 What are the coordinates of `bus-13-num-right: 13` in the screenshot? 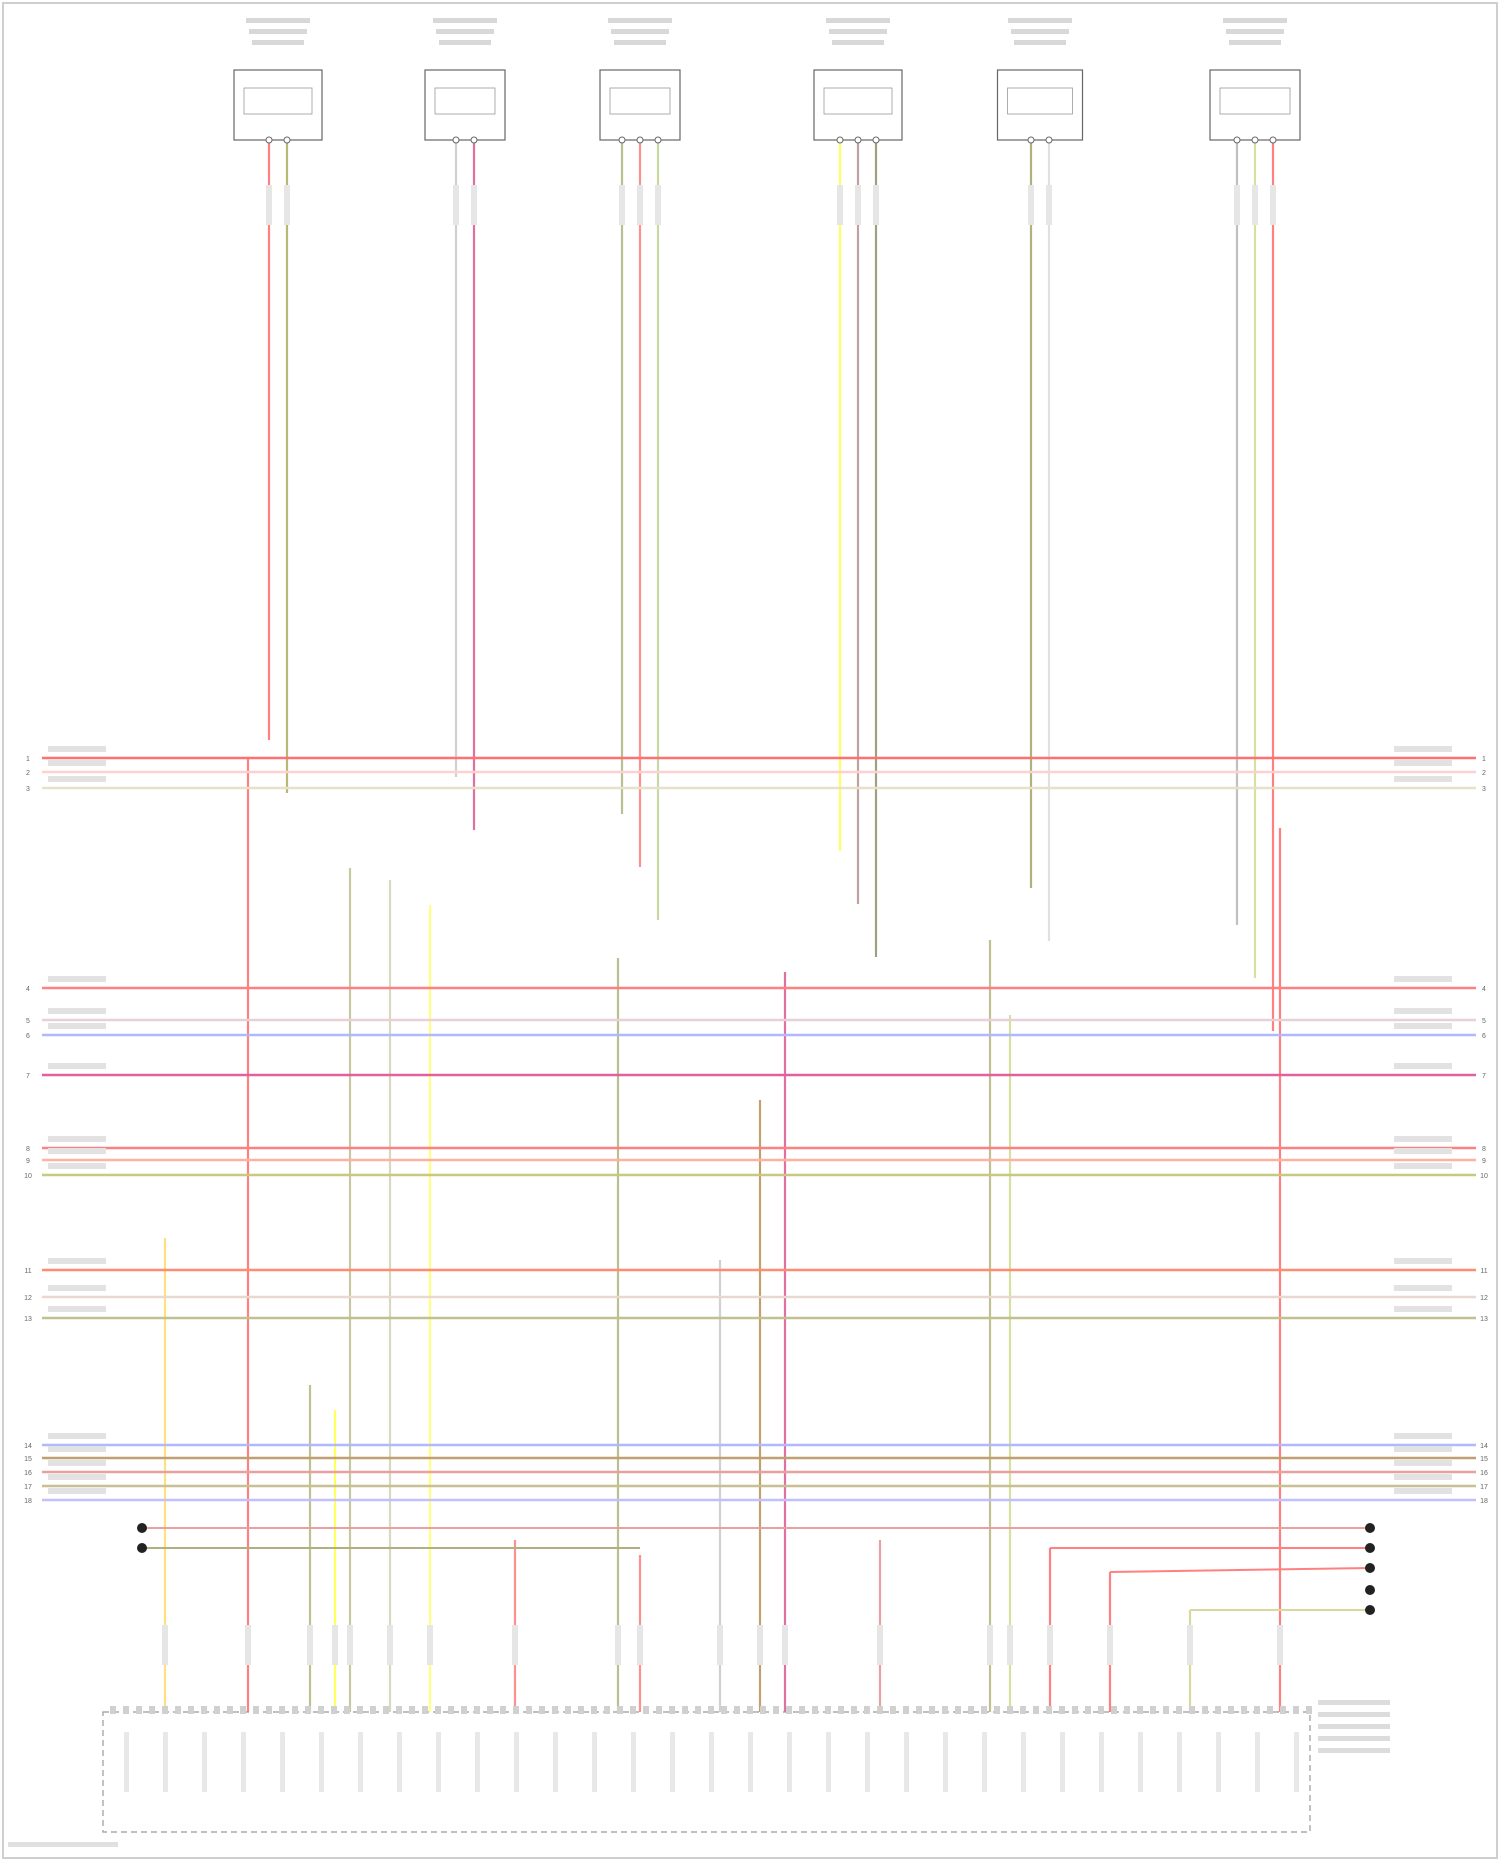 It's located at (1484, 1319).